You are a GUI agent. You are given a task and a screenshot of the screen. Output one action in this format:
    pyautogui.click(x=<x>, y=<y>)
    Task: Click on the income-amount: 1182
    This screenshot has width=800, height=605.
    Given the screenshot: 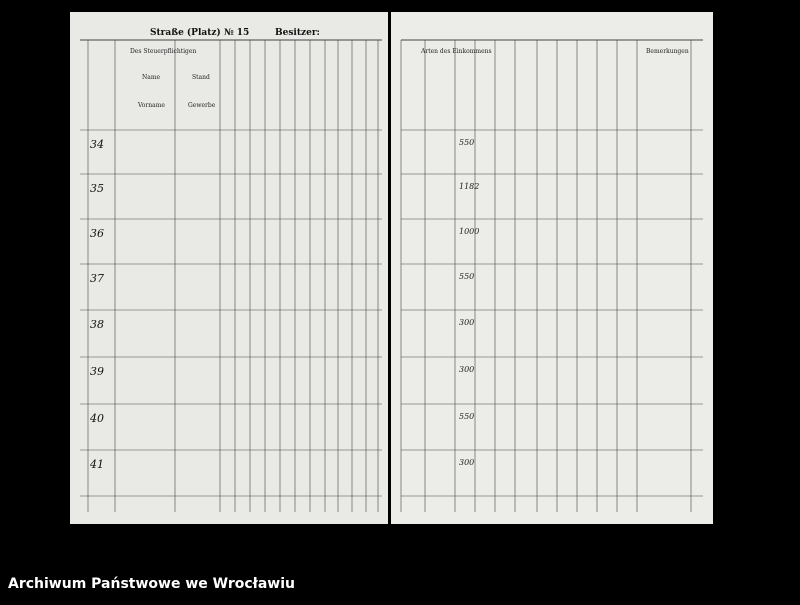 What is the action you would take?
    pyautogui.click(x=469, y=186)
    